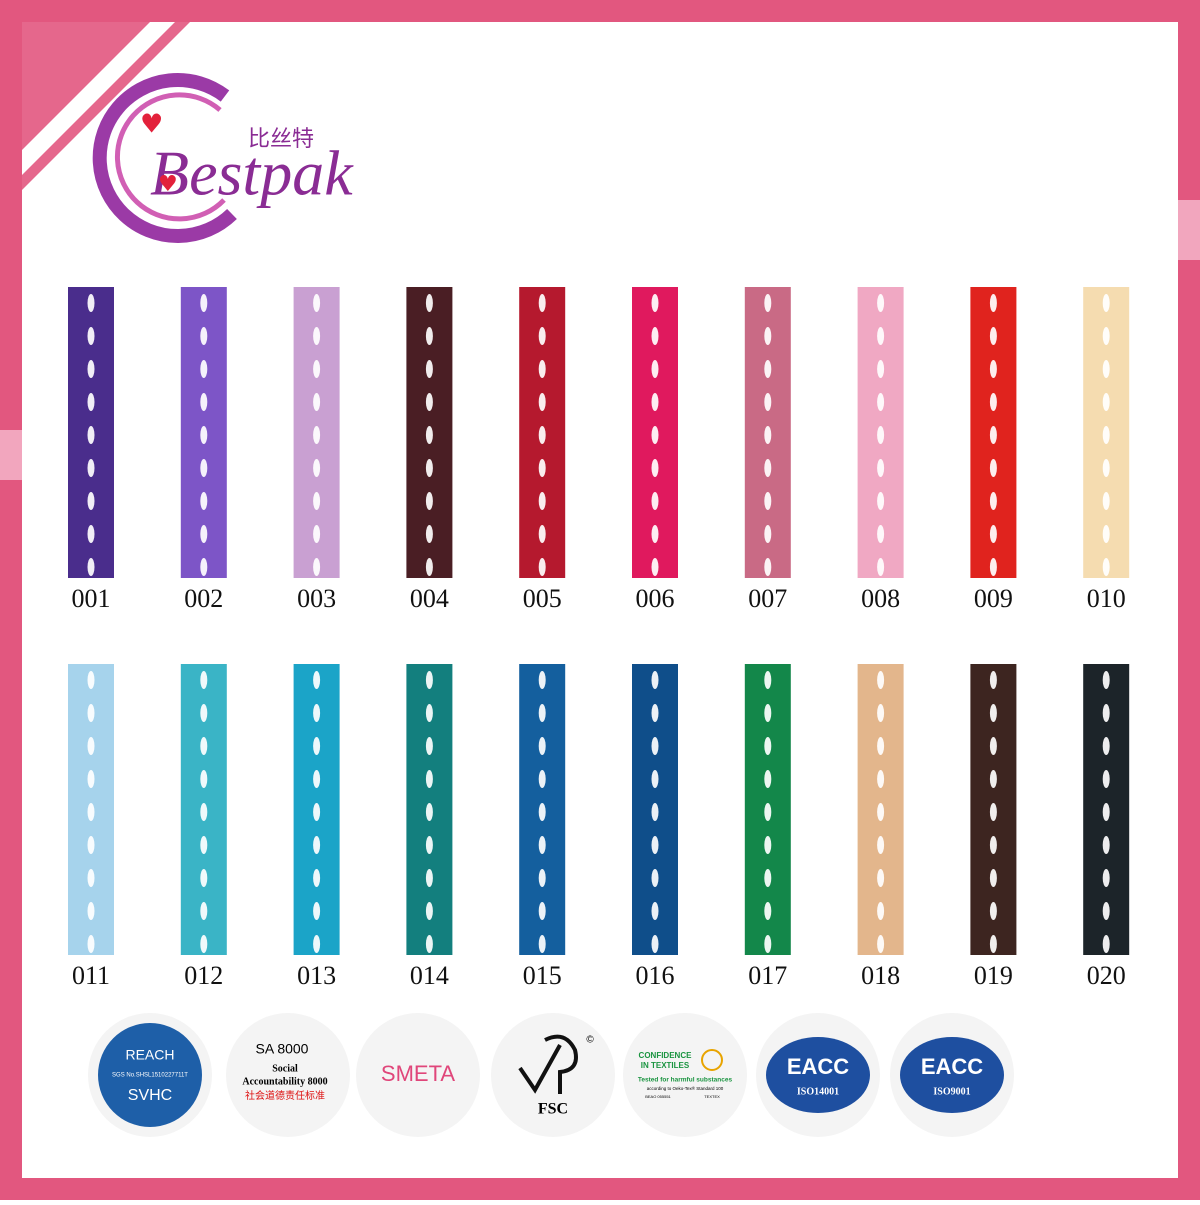 Image resolution: width=1200 pixels, height=1205 pixels. I want to click on badge-bg, so click(288, 1075).